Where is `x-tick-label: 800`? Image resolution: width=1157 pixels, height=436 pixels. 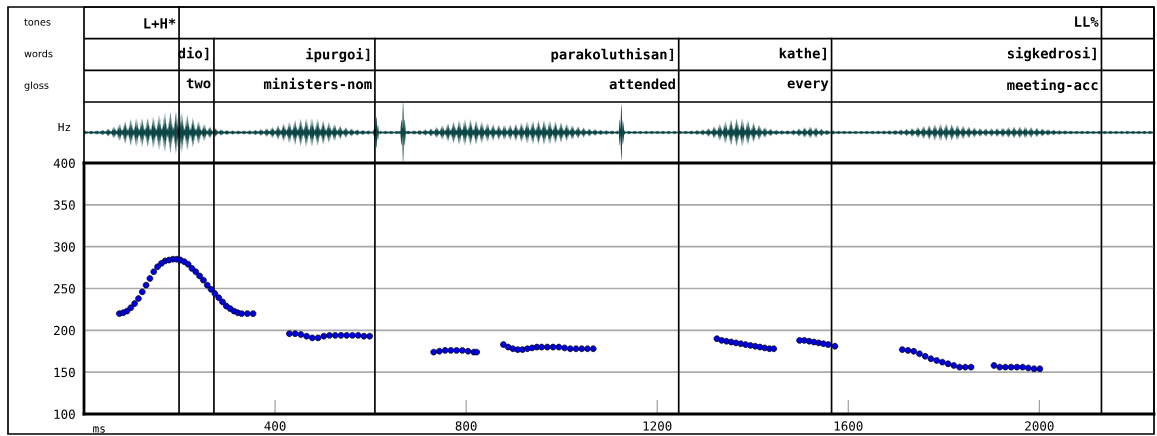
x-tick-label: 800 is located at coordinates (466, 426).